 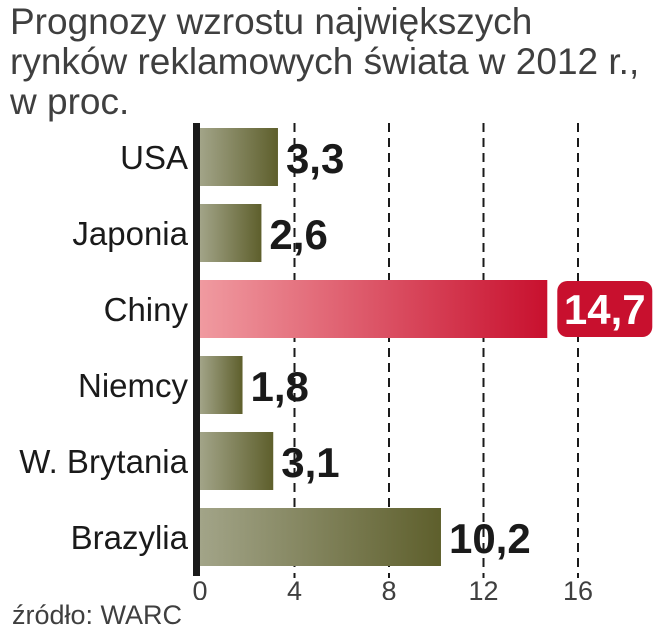 I want to click on x-tick-label: 0, so click(x=199, y=588).